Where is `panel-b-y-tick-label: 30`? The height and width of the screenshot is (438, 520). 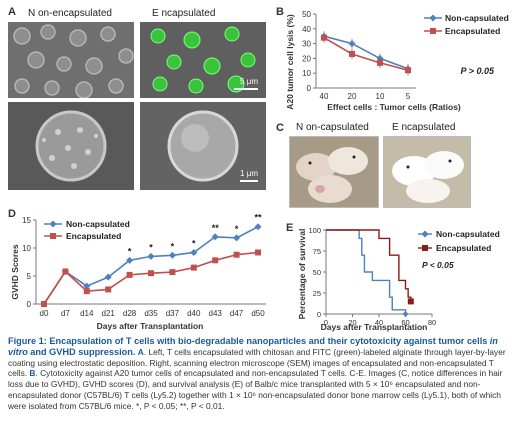
panel-b-y-tick-label: 30 is located at coordinates (306, 44).